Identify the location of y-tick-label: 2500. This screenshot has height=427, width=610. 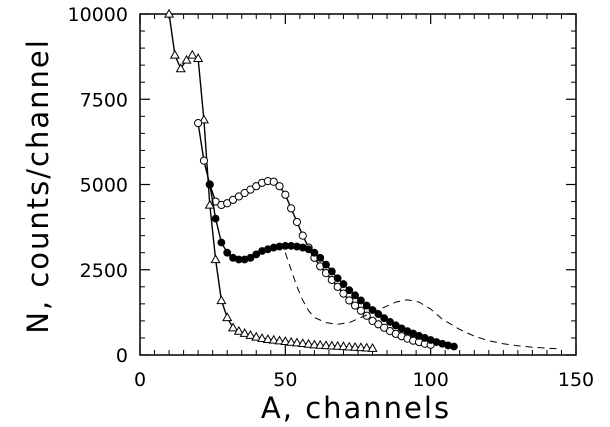
(104, 271).